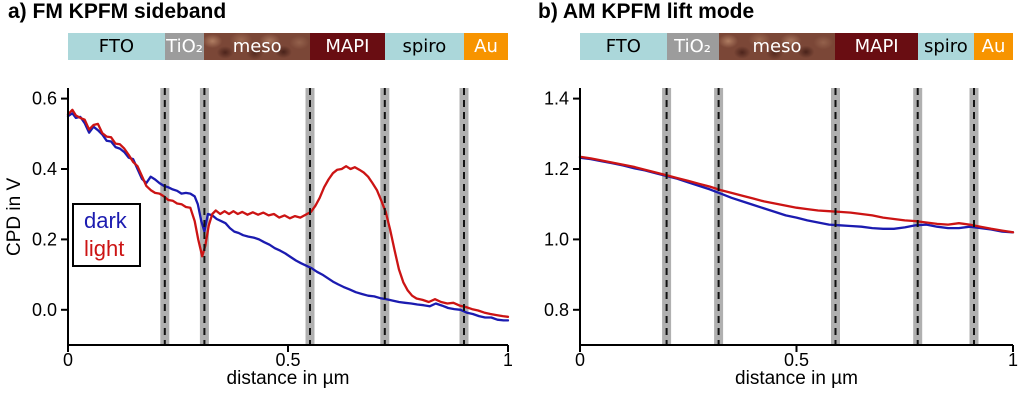 This screenshot has height=402, width=1024. I want to click on legend: dark light, so click(106, 235).